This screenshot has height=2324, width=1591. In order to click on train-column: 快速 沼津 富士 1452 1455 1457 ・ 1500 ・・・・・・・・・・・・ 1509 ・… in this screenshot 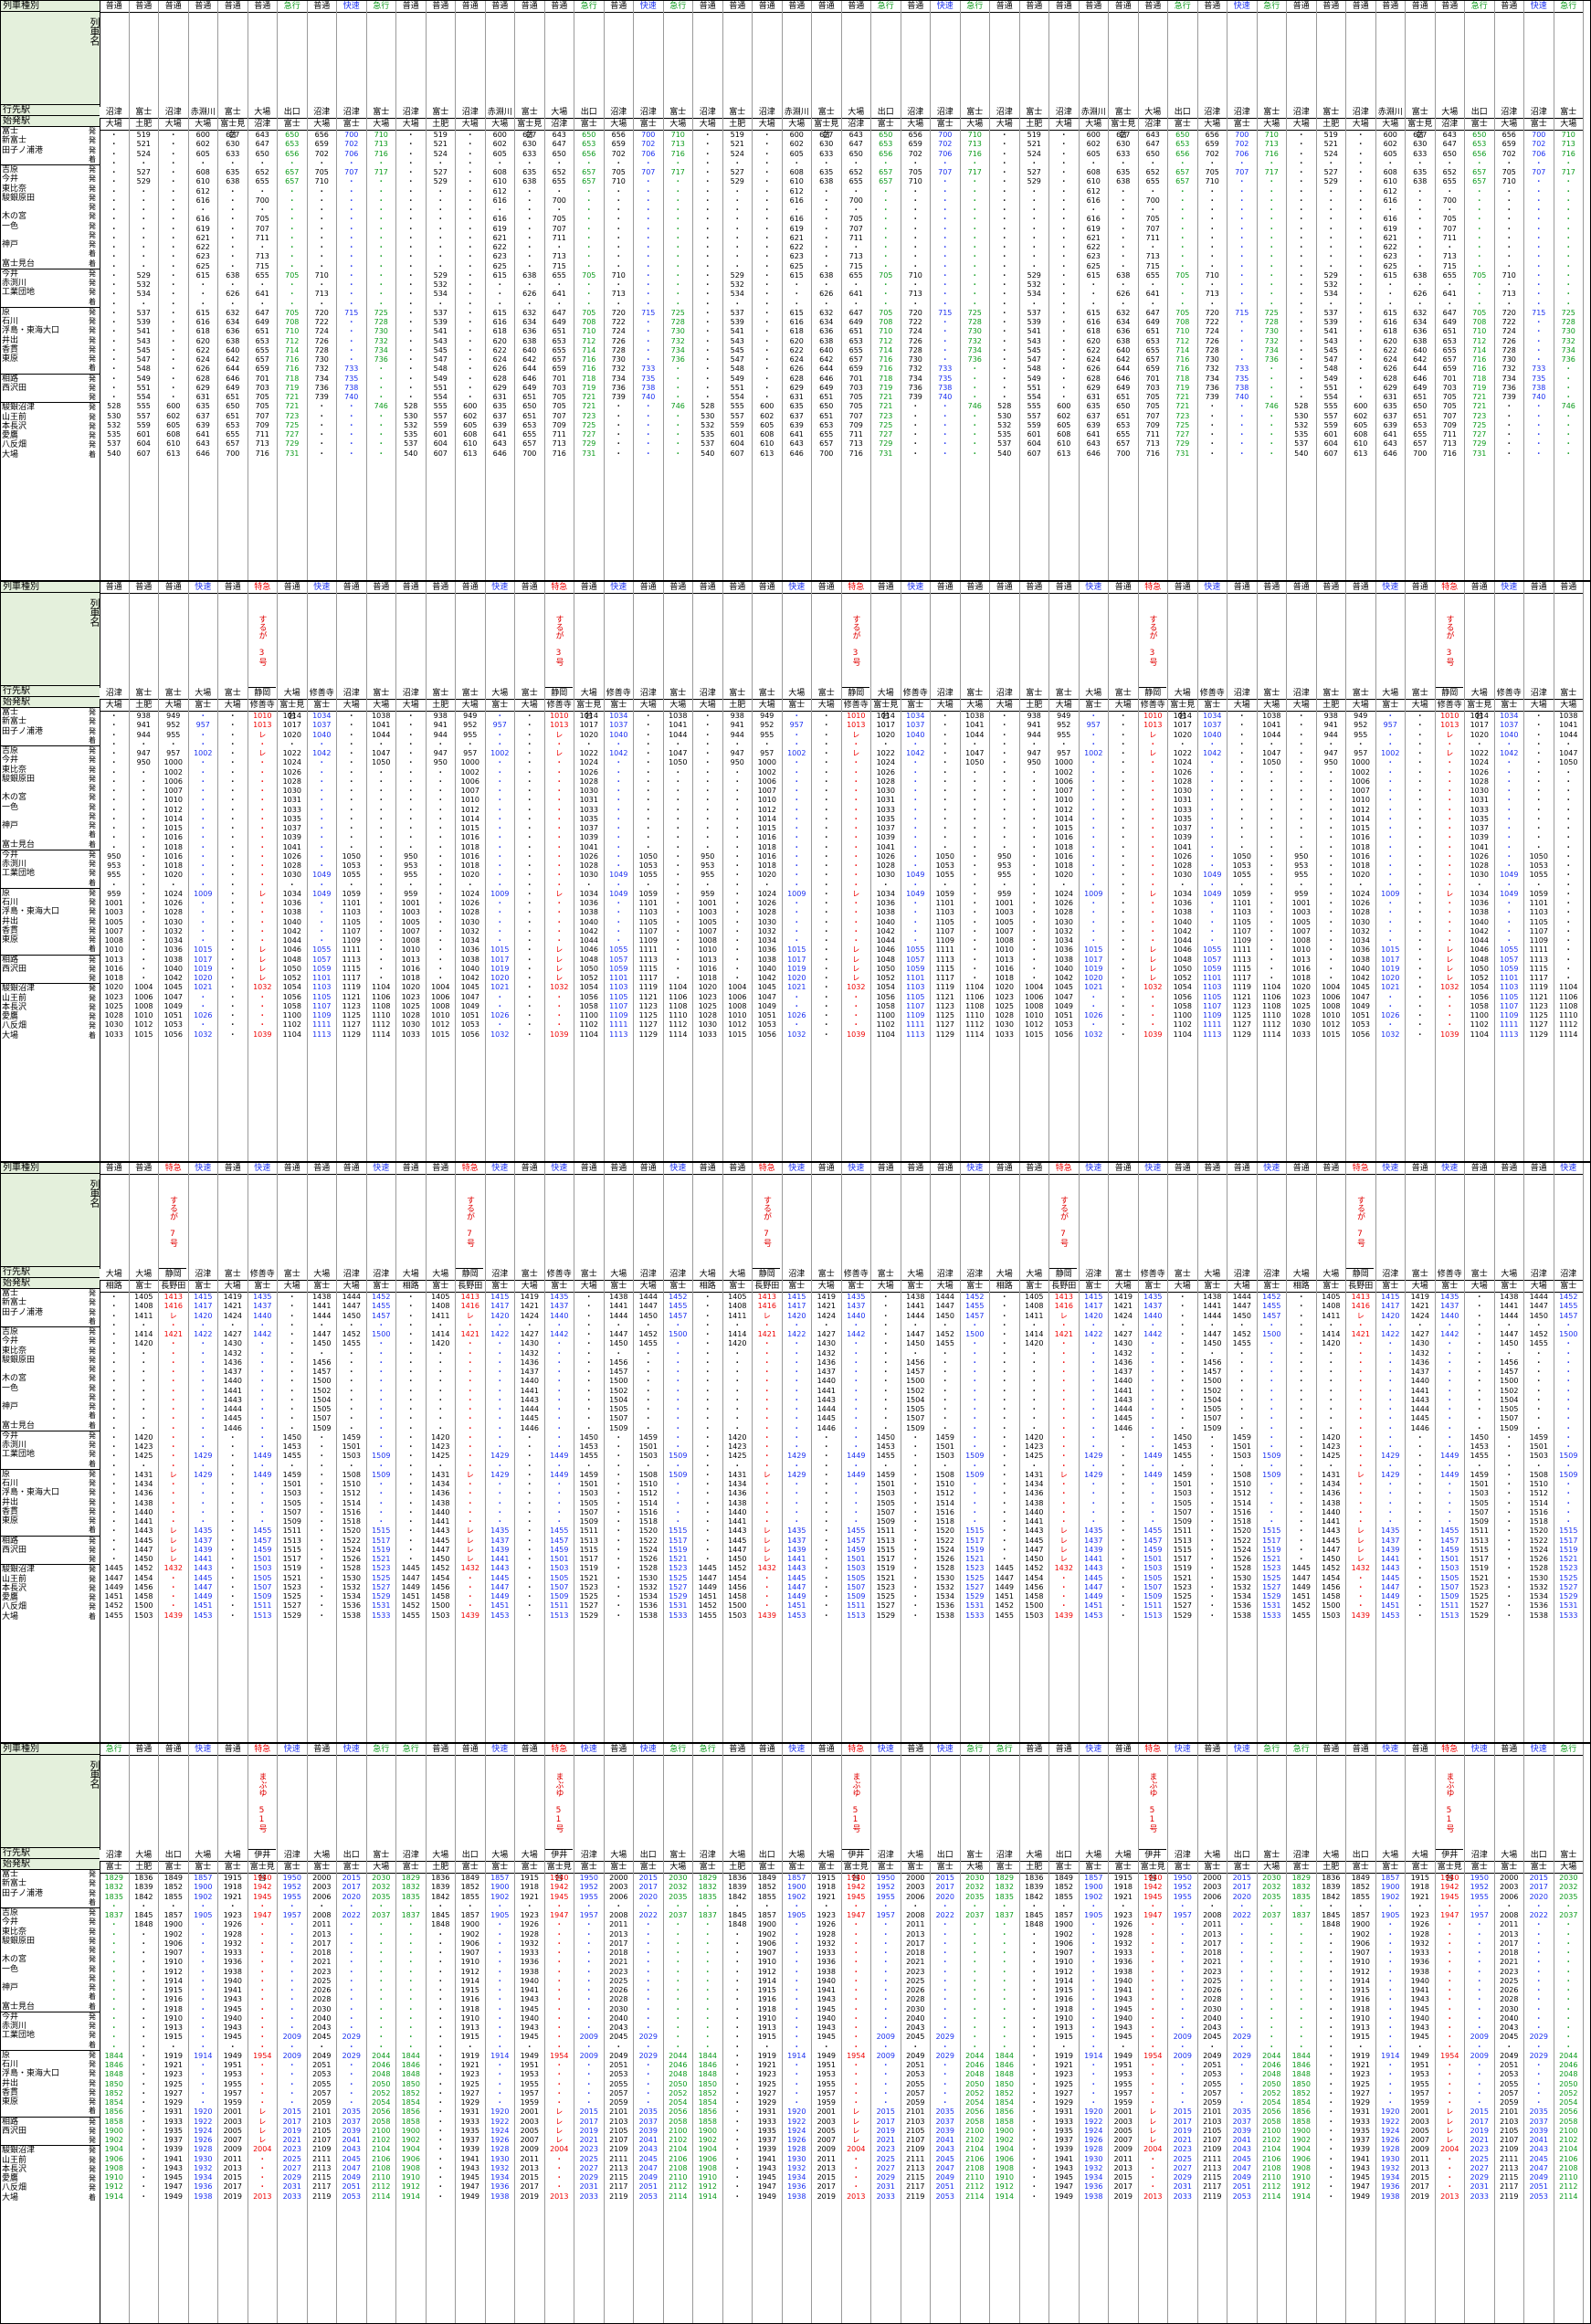, I will do `click(381, 1452)`.